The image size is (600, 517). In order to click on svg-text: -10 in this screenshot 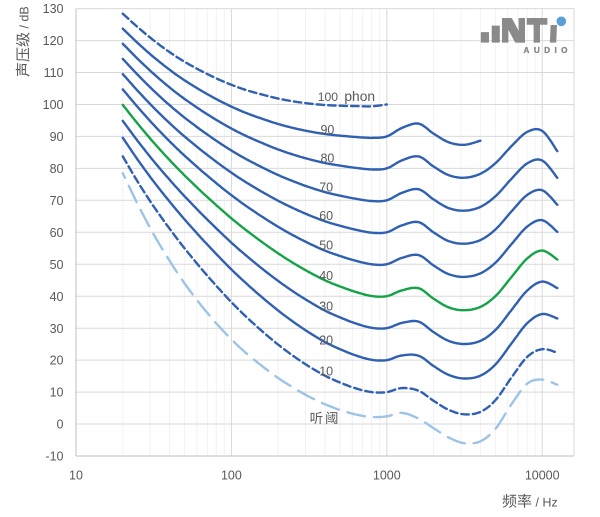, I will do `click(54, 457)`.